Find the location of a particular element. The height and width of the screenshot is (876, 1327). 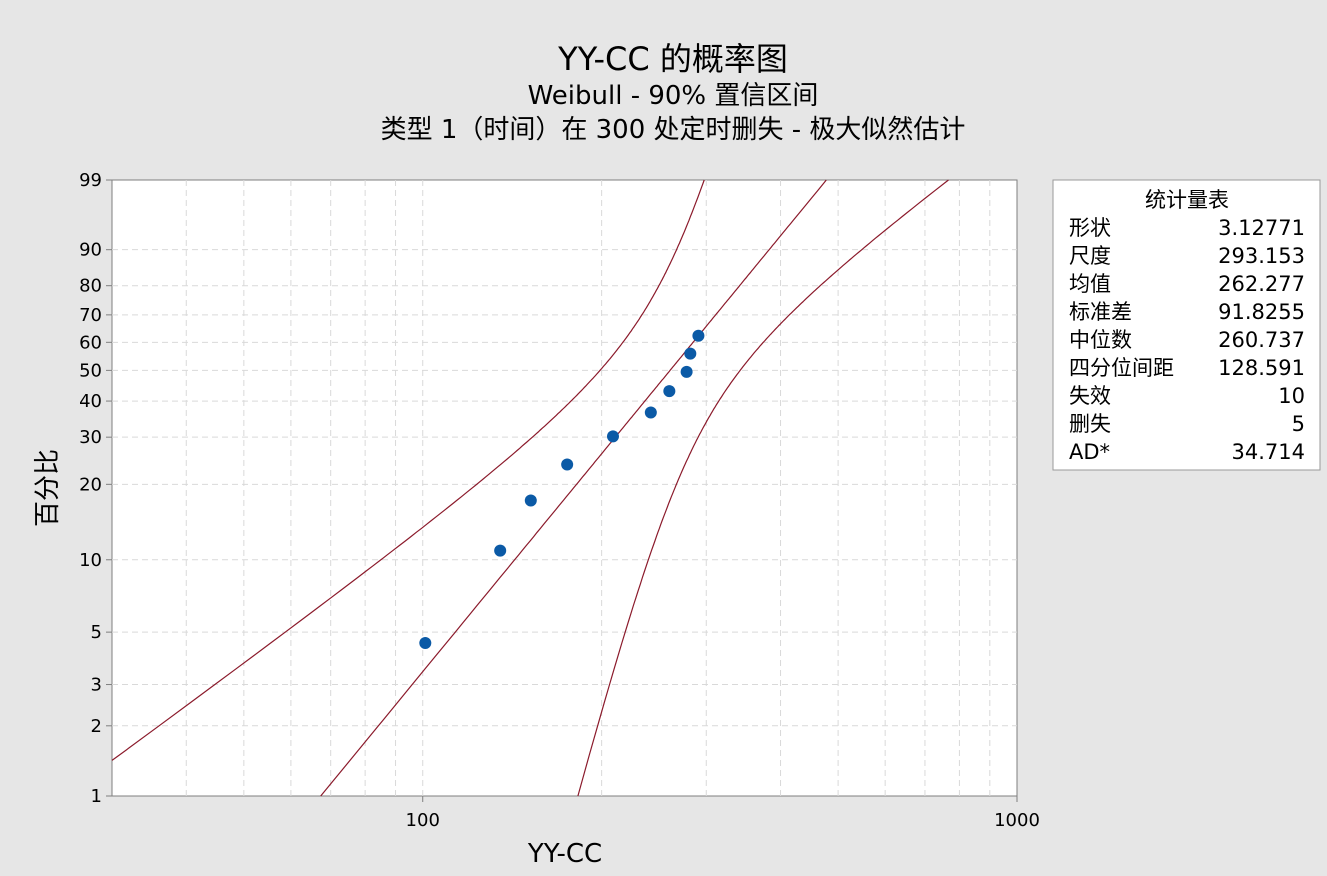

stat-label: 形状 is located at coordinates (1090, 228).